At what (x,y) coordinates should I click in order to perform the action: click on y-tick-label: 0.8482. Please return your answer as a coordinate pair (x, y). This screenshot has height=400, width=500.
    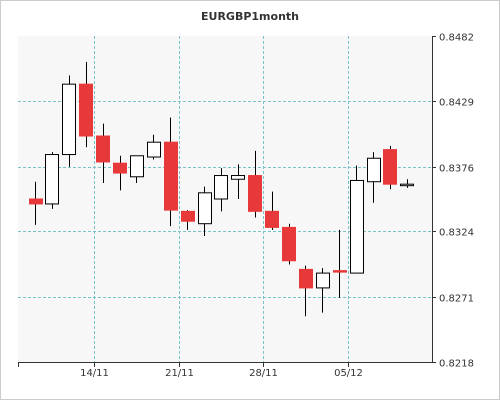
    Looking at the image, I should click on (456, 38).